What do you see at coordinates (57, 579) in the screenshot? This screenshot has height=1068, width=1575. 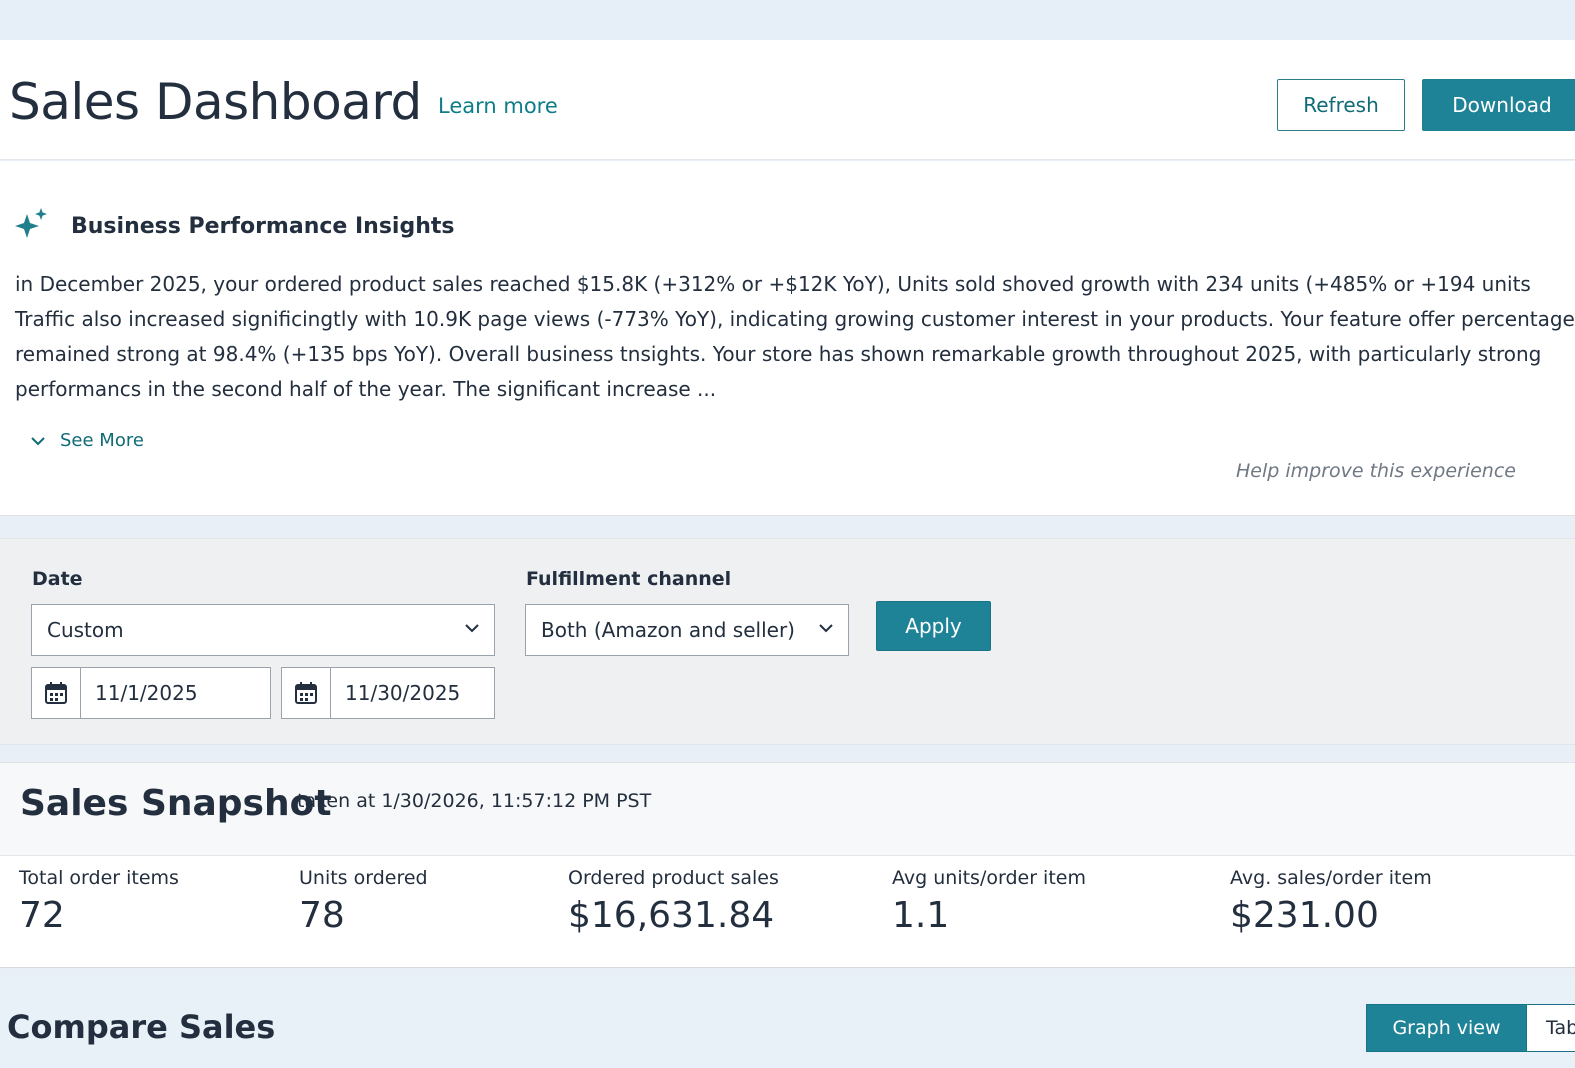 I see `date-label: Date` at bounding box center [57, 579].